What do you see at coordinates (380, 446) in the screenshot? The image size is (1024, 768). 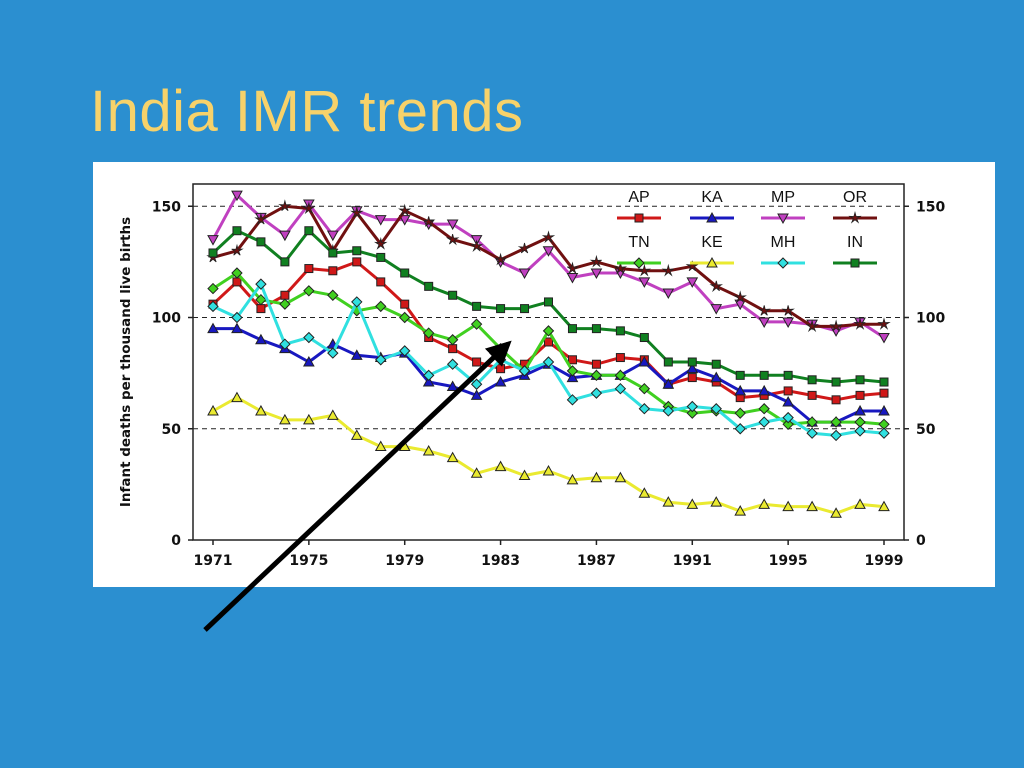 I see `data-point-ke-1978` at bounding box center [380, 446].